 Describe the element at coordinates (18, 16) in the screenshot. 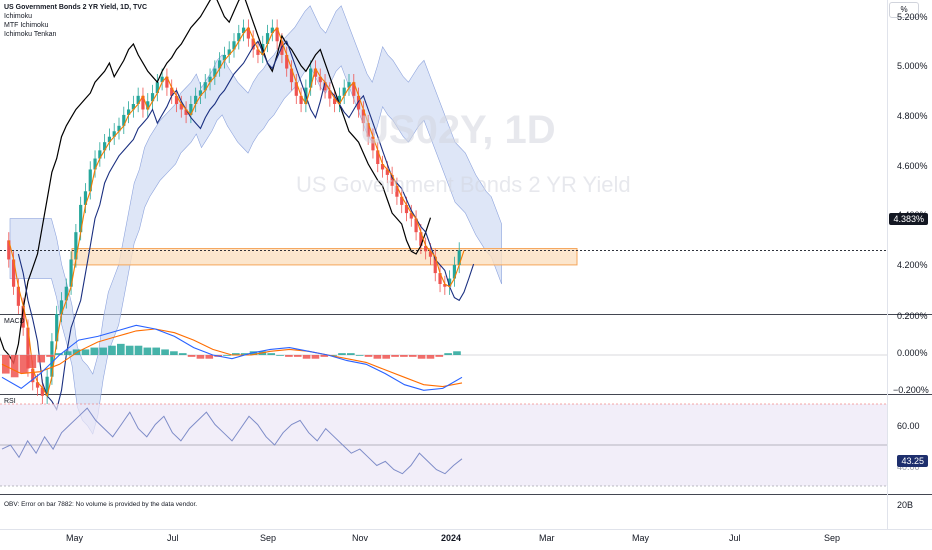

I see `indicator-ichimoku: Ichimoku` at that location.